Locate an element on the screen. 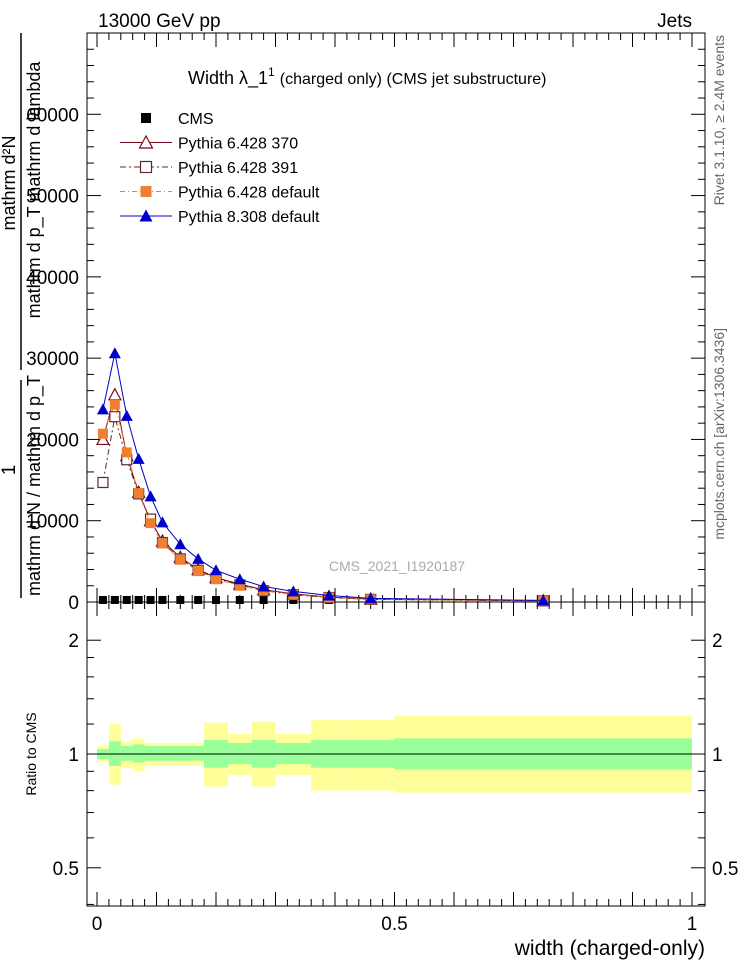  legend-label: Pythia 6.428 391 is located at coordinates (238, 168).